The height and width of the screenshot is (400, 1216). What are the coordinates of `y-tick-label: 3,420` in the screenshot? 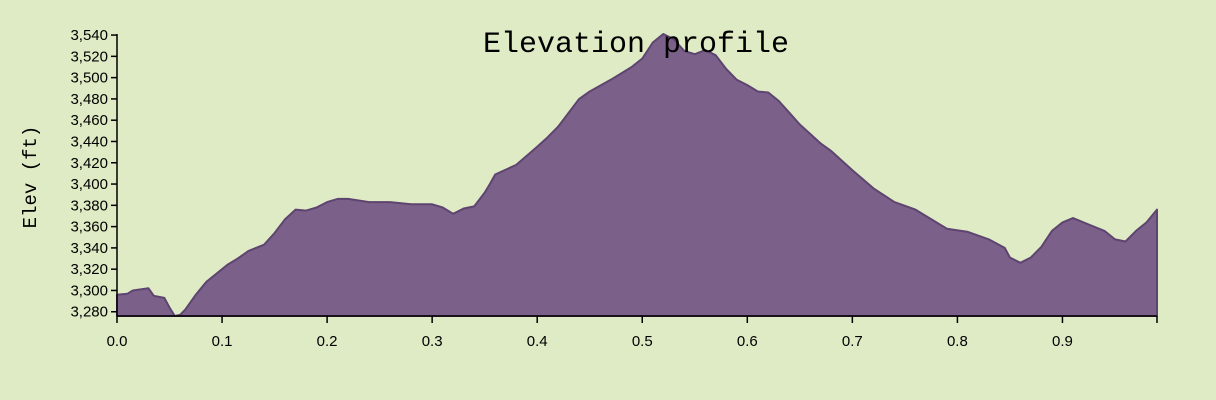 It's located at (89, 163).